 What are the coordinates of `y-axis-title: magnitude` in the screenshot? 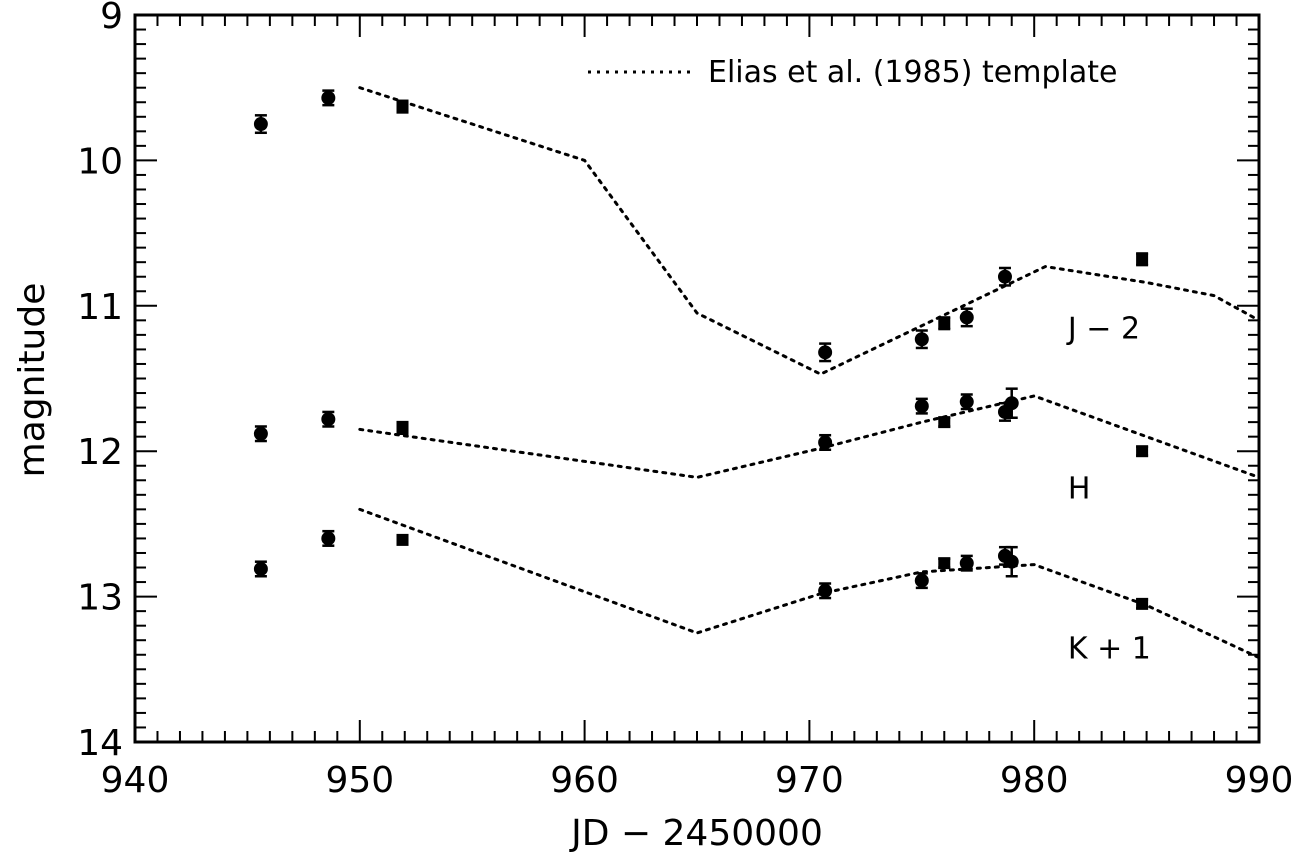 It's located at (32, 380).